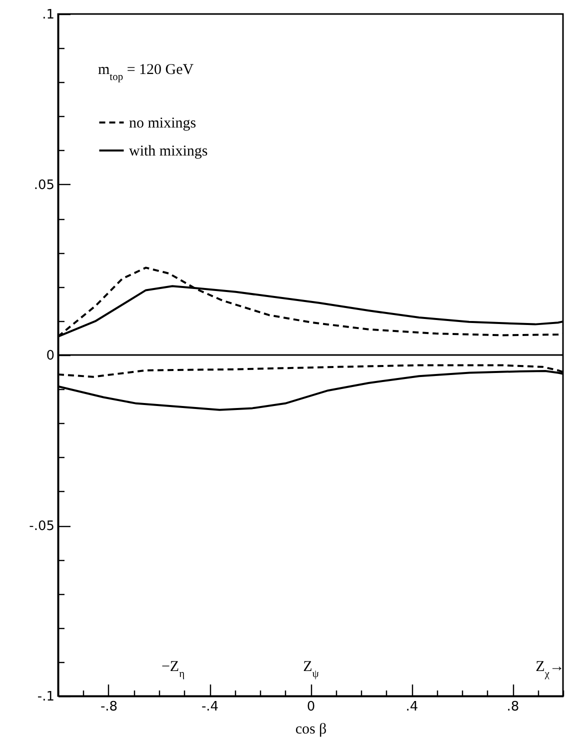 This screenshot has width=575, height=738. I want to click on annotation: Z$_{ψ}$, so click(311, 669).